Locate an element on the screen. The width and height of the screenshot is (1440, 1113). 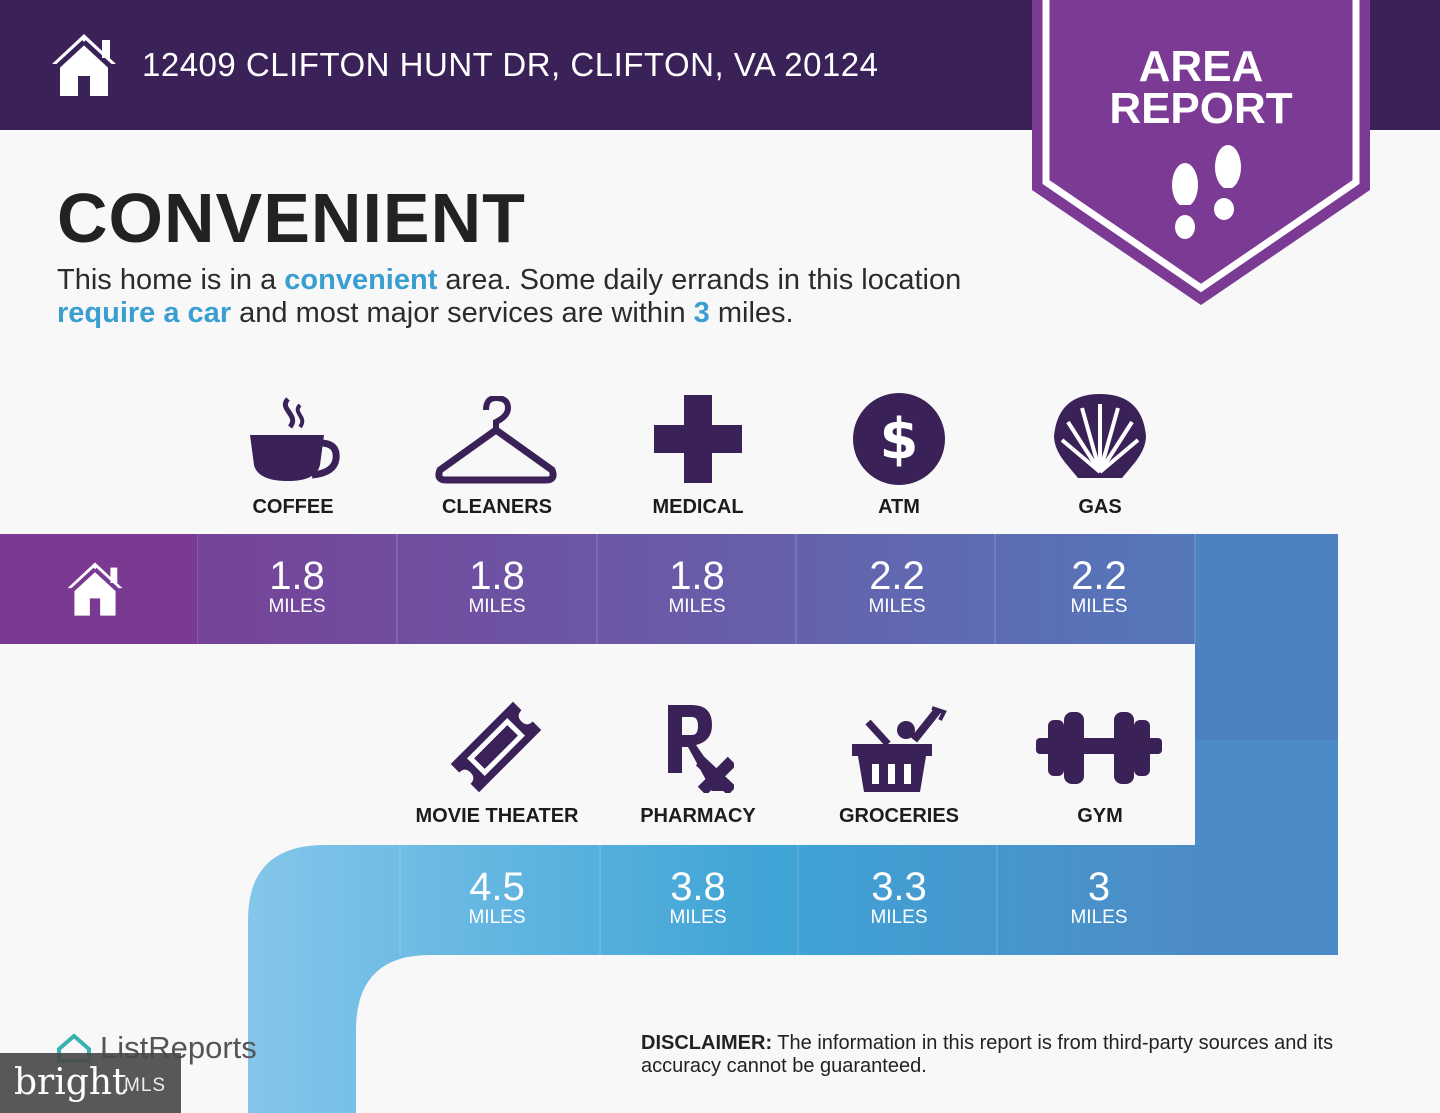
dollar-coin-icon: $ is located at coordinates (899, 439).